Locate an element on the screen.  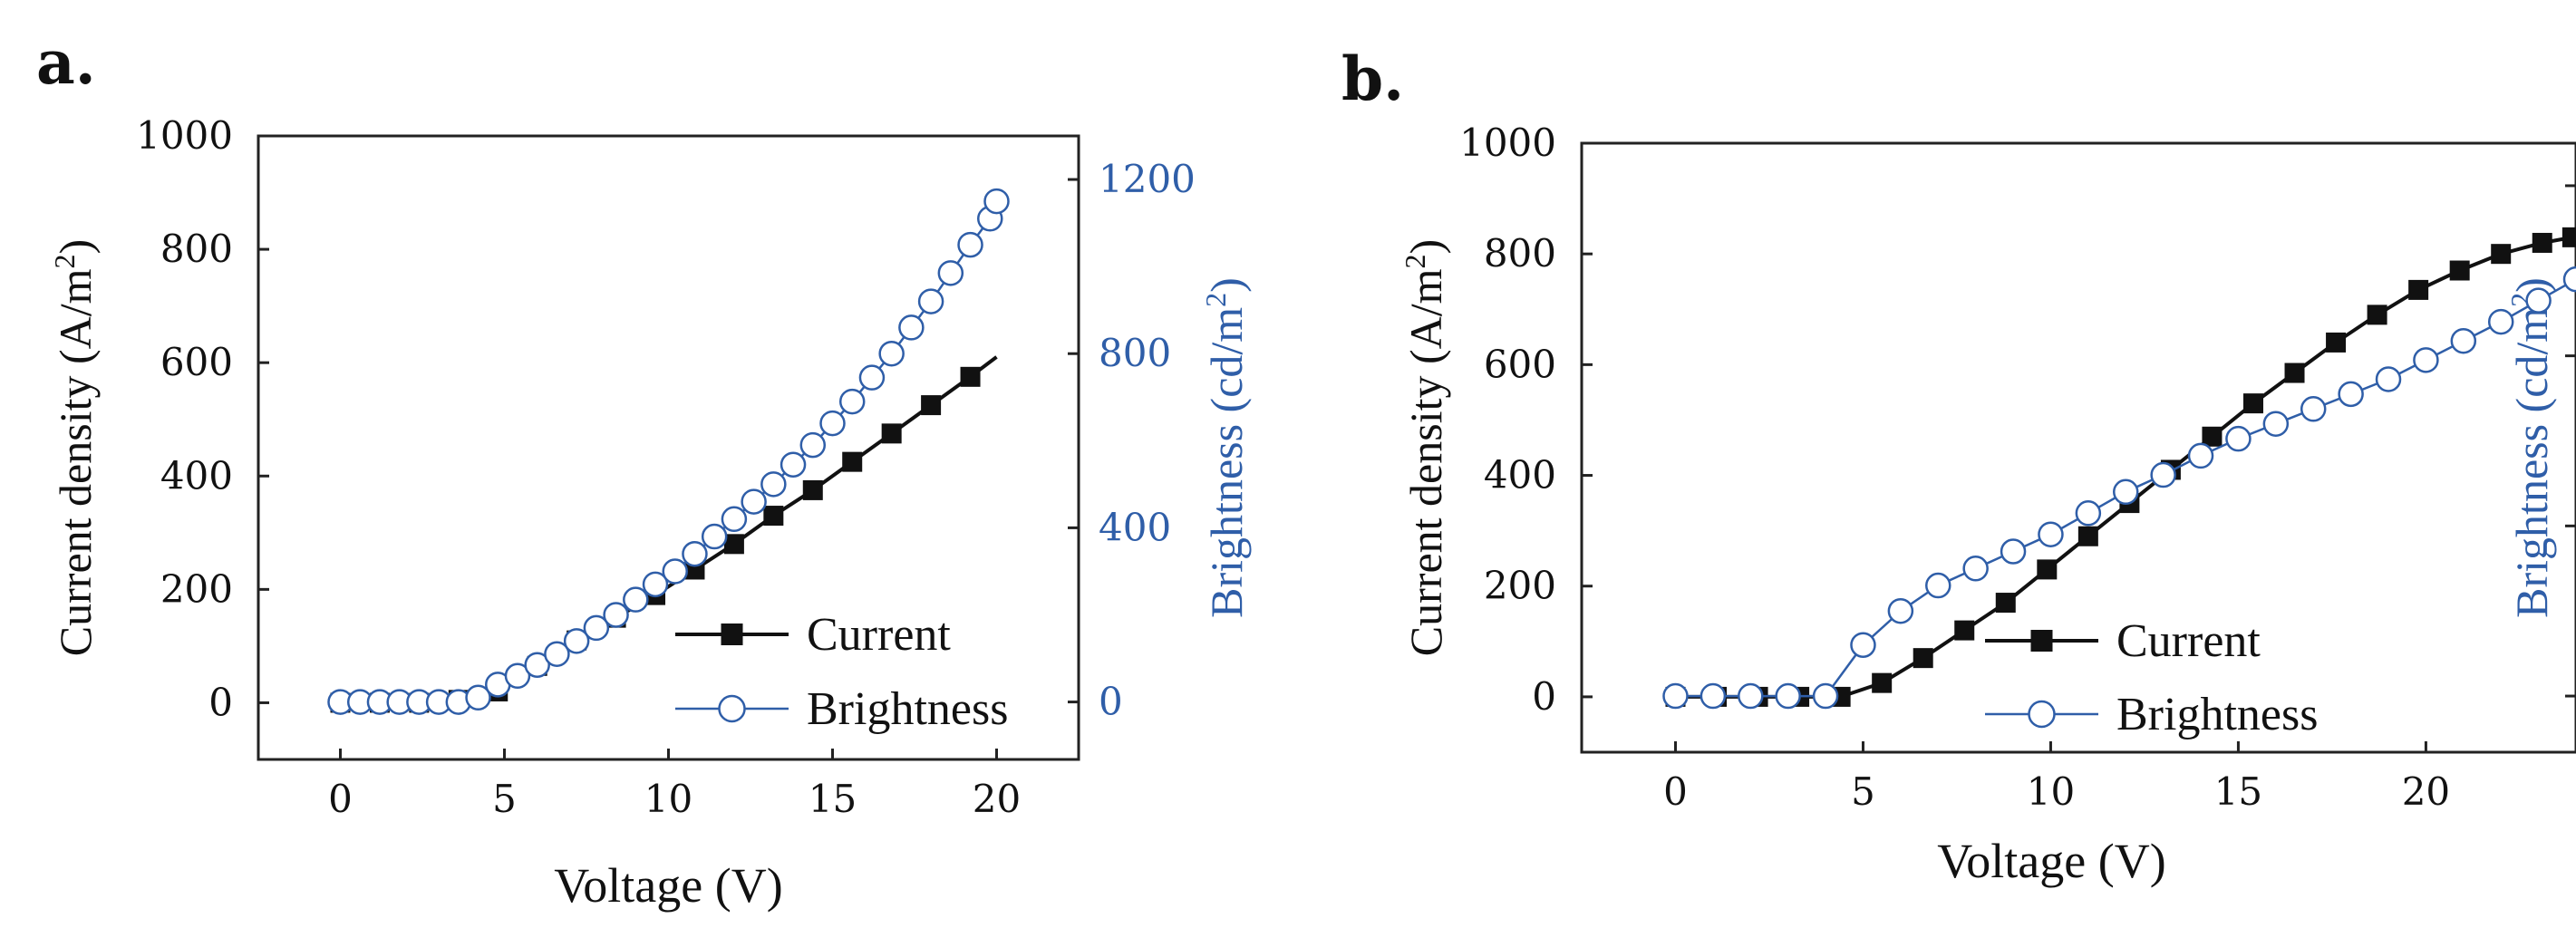
y-left-axis-label-text: Current density (A/m is located at coordinates (75, 462).